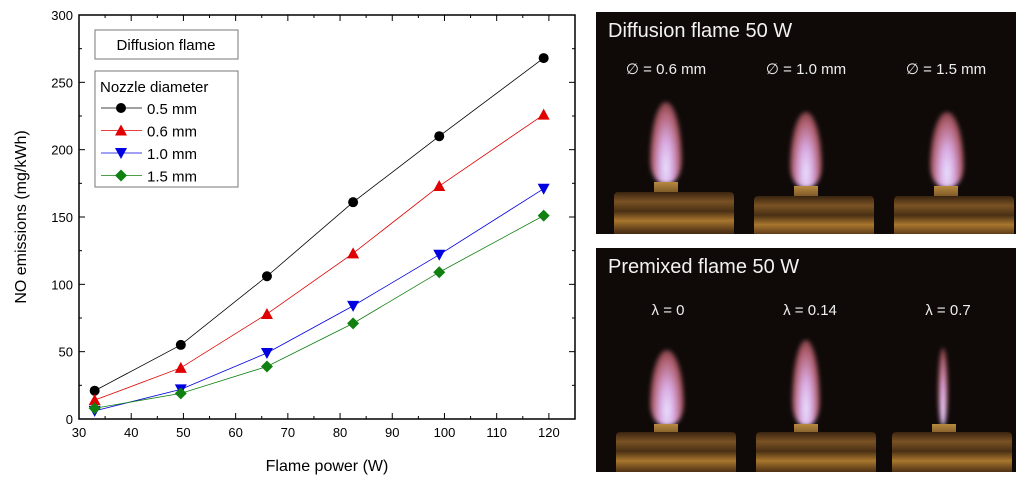  Describe the element at coordinates (235, 432) in the screenshot. I see `x-tick-label: 60` at that location.